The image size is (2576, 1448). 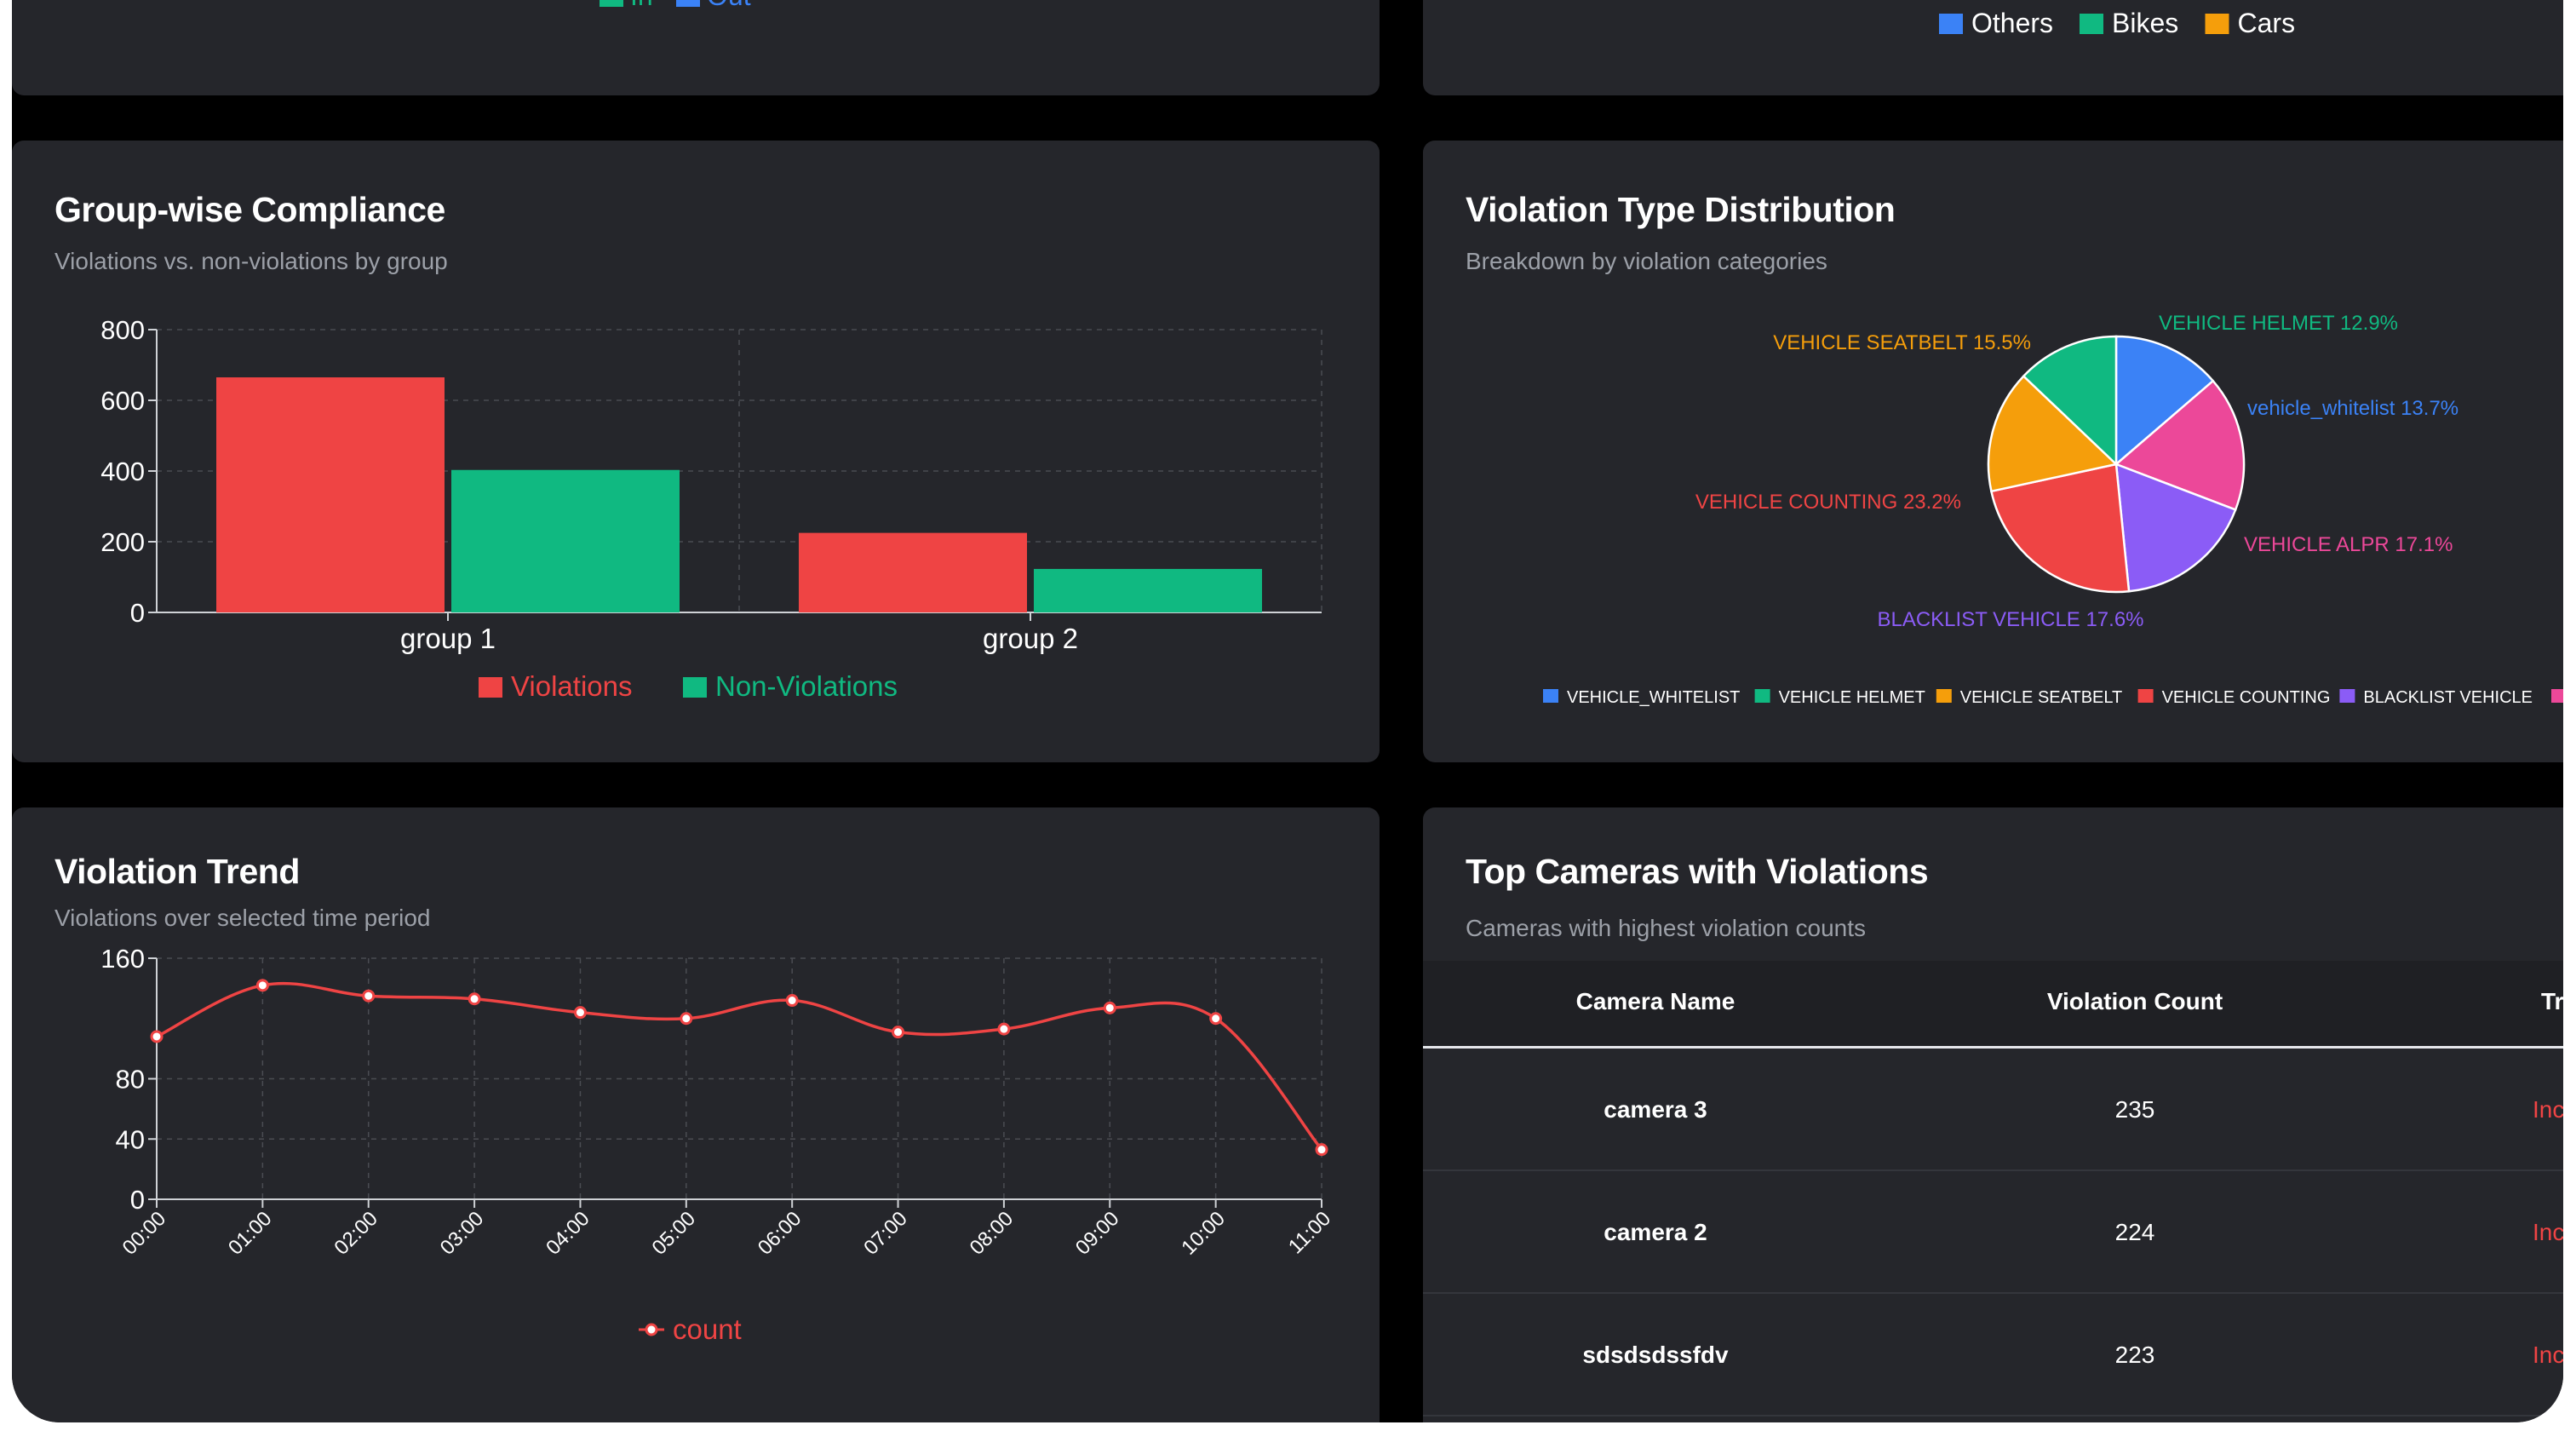 I want to click on table-row: camera 3 235 Incre, so click(x=1993, y=1109).